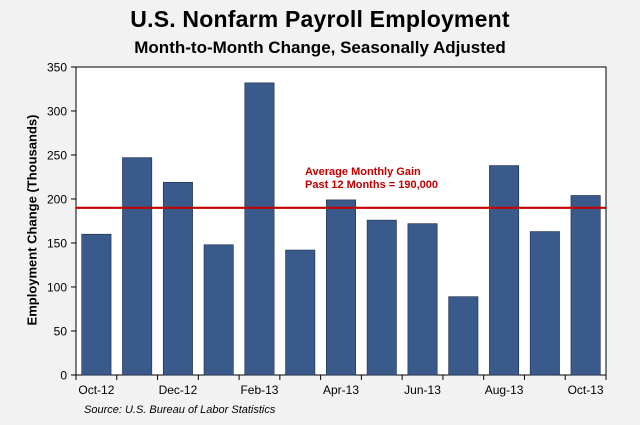 The image size is (640, 425). I want to click on x-tick-label: Jun-13, so click(422, 390).